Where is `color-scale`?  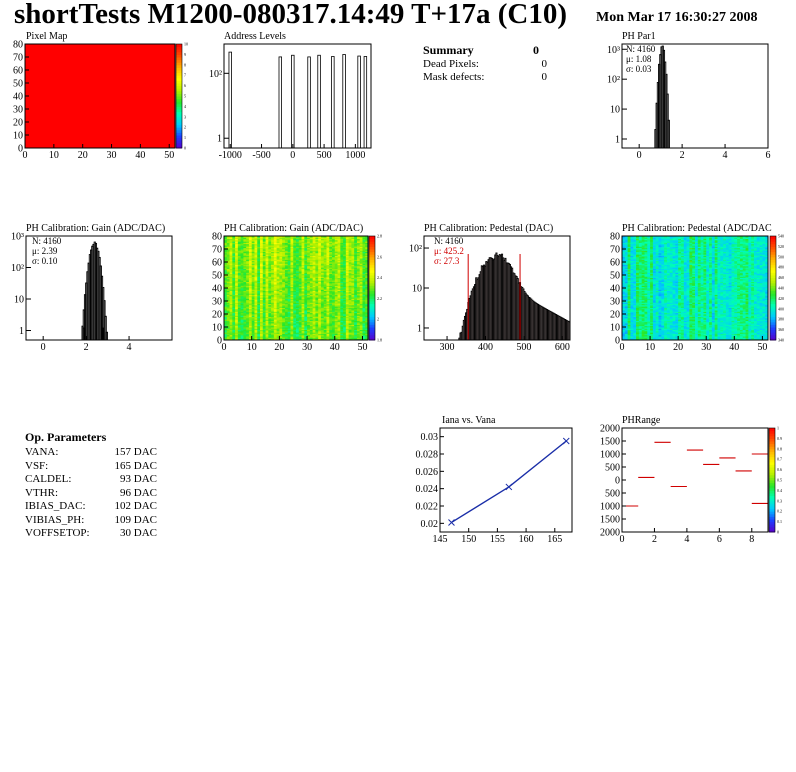 color-scale is located at coordinates (179, 96).